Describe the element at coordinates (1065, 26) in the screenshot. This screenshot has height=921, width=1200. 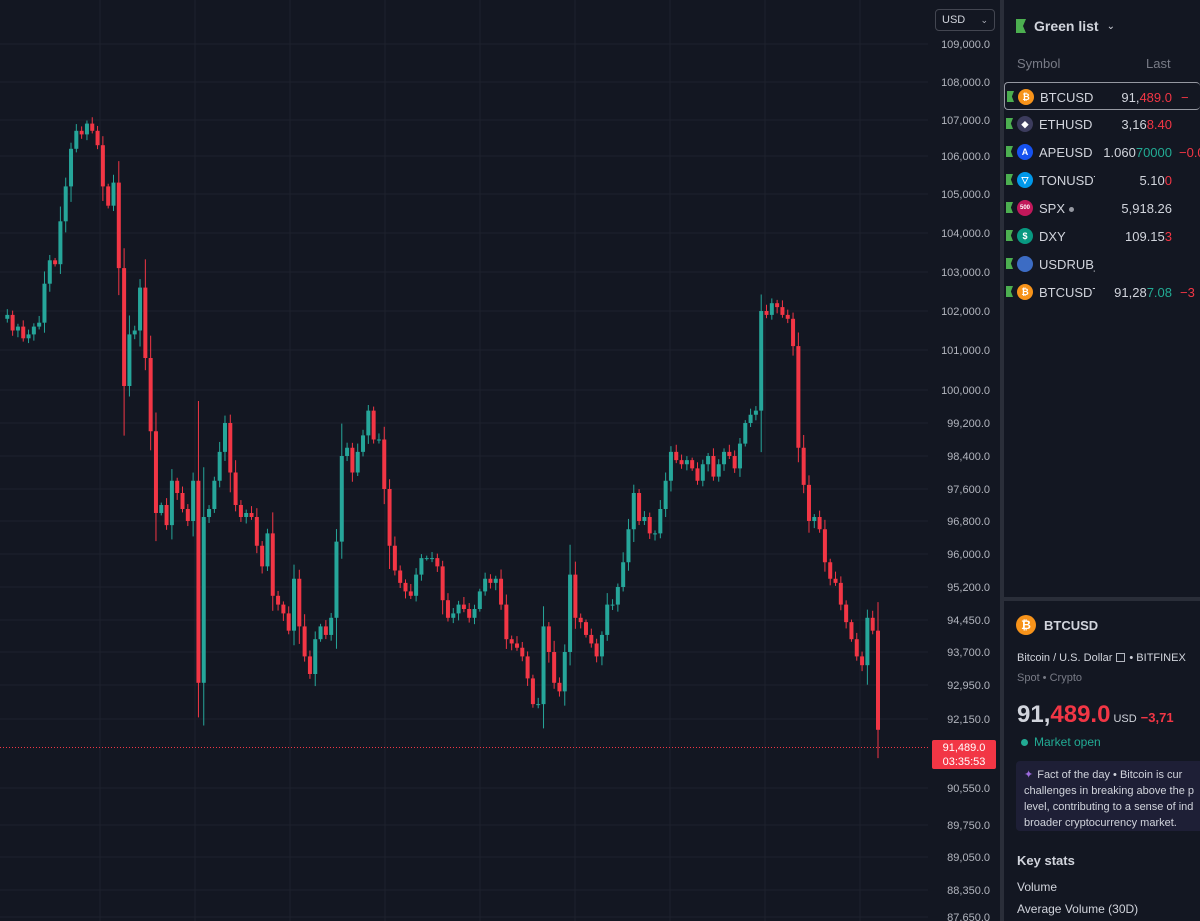
I see `watchlist-title-button: Green list ⌄` at that location.